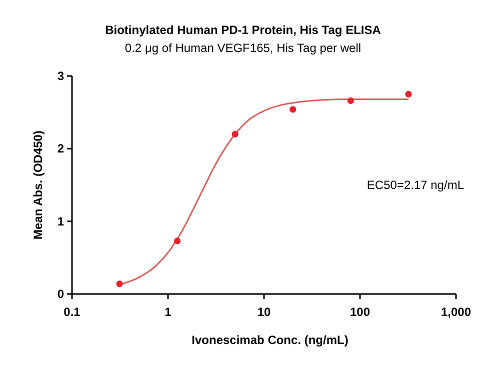 Image resolution: width=486 pixels, height=380 pixels. What do you see at coordinates (243, 48) in the screenshot?
I see `chart-subtitle: 0.2 μg of Human VEGF165, His Tag per well` at bounding box center [243, 48].